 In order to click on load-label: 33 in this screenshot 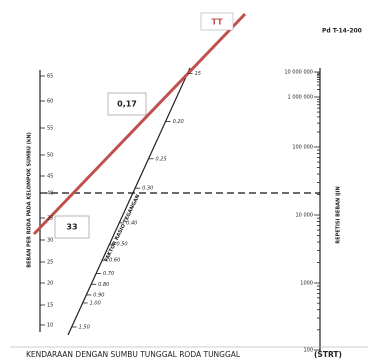, I will do `click(71, 227)`.